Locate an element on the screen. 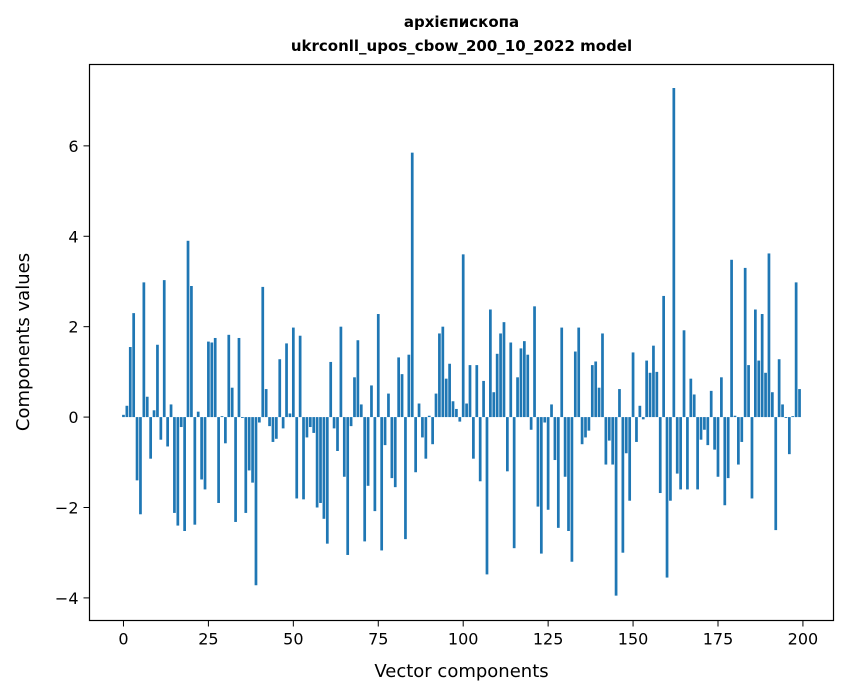 This screenshot has height=696, width=847. y-tick-label: −2 is located at coordinates (67, 507).